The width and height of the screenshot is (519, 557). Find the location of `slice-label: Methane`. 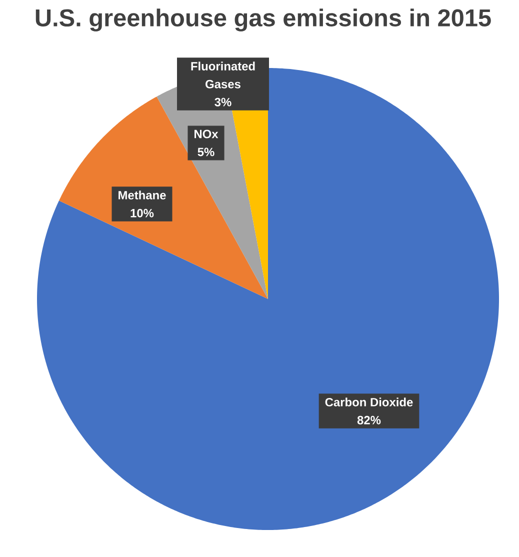

slice-label: Methane is located at coordinates (142, 195).